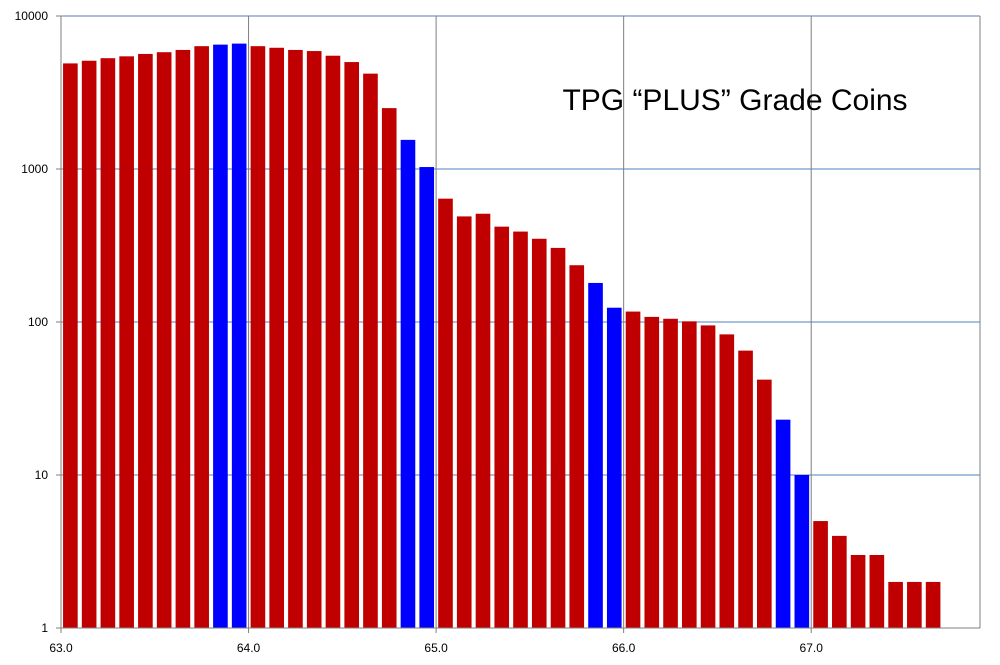 The height and width of the screenshot is (665, 1000). Describe the element at coordinates (249, 648) in the screenshot. I see `x-tick-label: 64.0` at that location.